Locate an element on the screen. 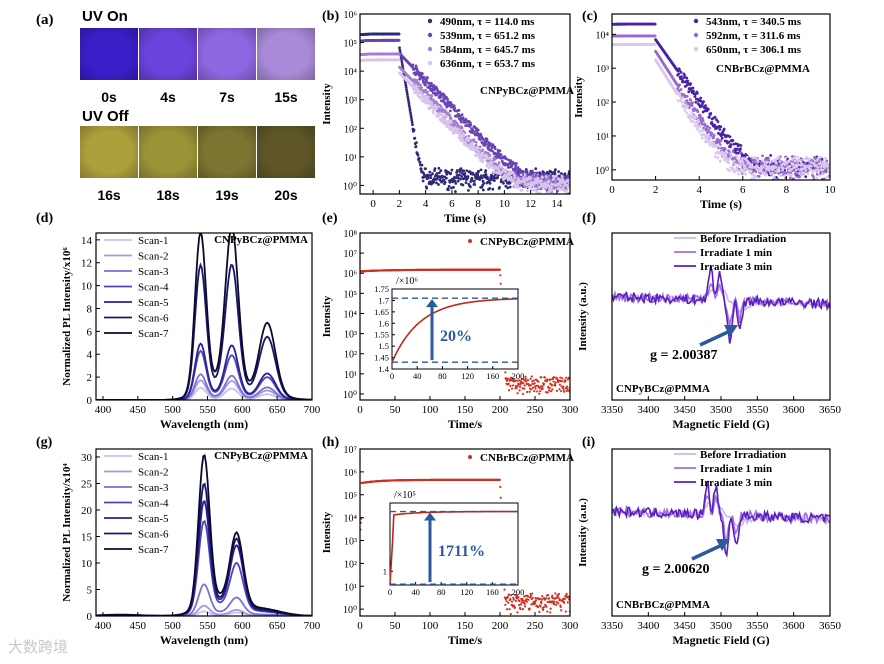 This screenshot has height=664, width=884. g-arrow-shaft is located at coordinates (715, 338).